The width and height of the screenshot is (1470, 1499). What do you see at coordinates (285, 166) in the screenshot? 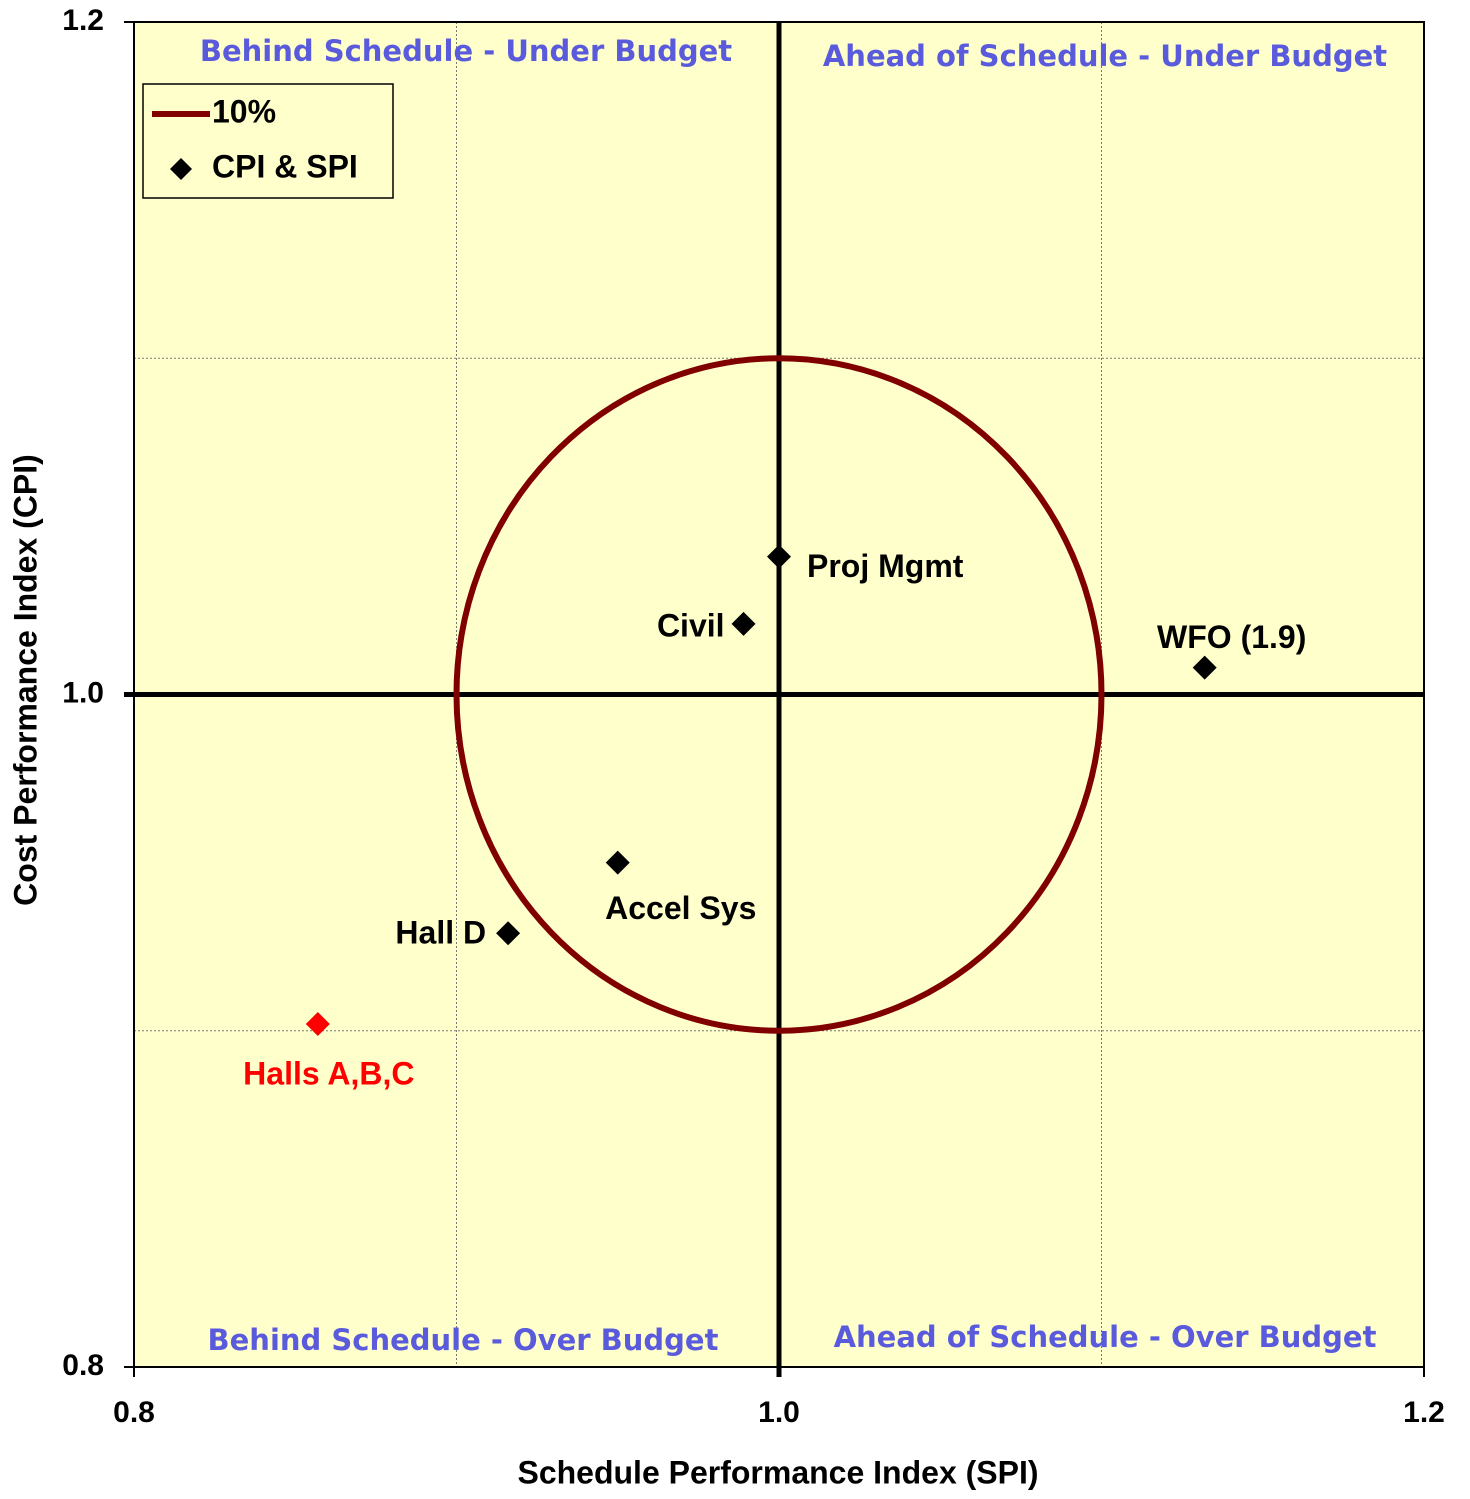
I see `legend-label: CPI & SPI` at bounding box center [285, 166].